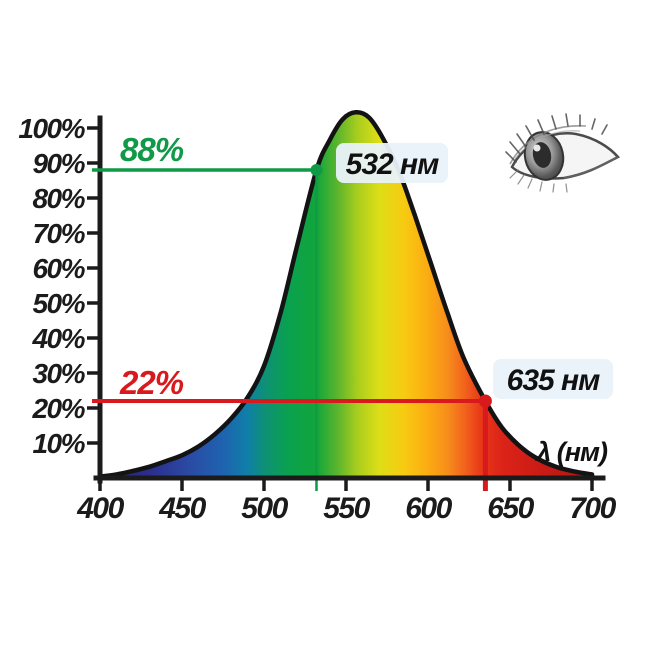 Image resolution: width=650 pixels, height=650 pixels. What do you see at coordinates (58, 163) in the screenshot?
I see `y-tick-90: 90%` at bounding box center [58, 163].